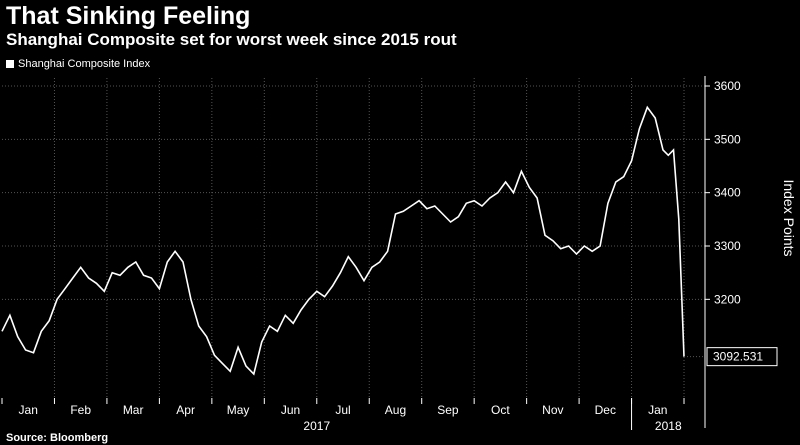 Image resolution: width=800 pixels, height=445 pixels. What do you see at coordinates (605, 410) in the screenshot?
I see `x-tick-label: Dec` at bounding box center [605, 410].